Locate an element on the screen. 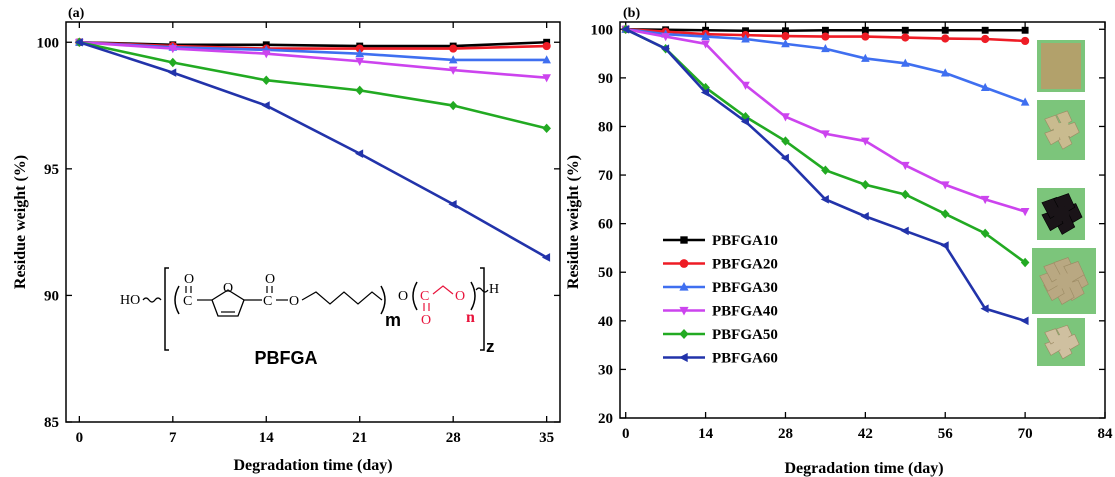  pb-x-tick-label: 0 is located at coordinates (626, 434).